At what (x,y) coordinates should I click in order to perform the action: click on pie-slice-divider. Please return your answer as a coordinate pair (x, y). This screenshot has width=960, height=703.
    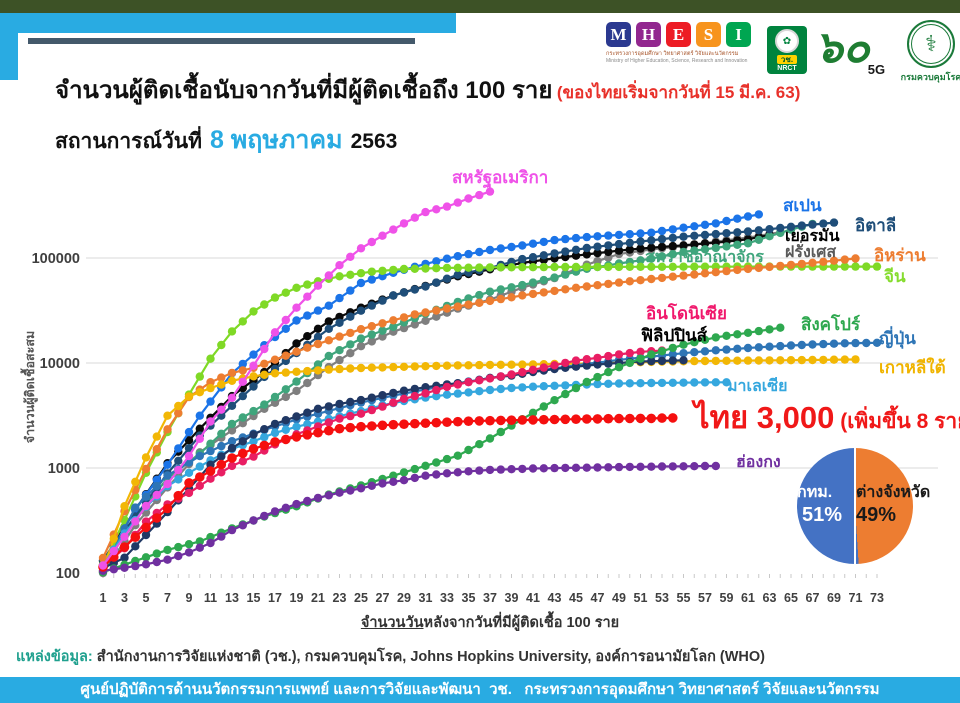
    Looking at the image, I should click on (855, 506).